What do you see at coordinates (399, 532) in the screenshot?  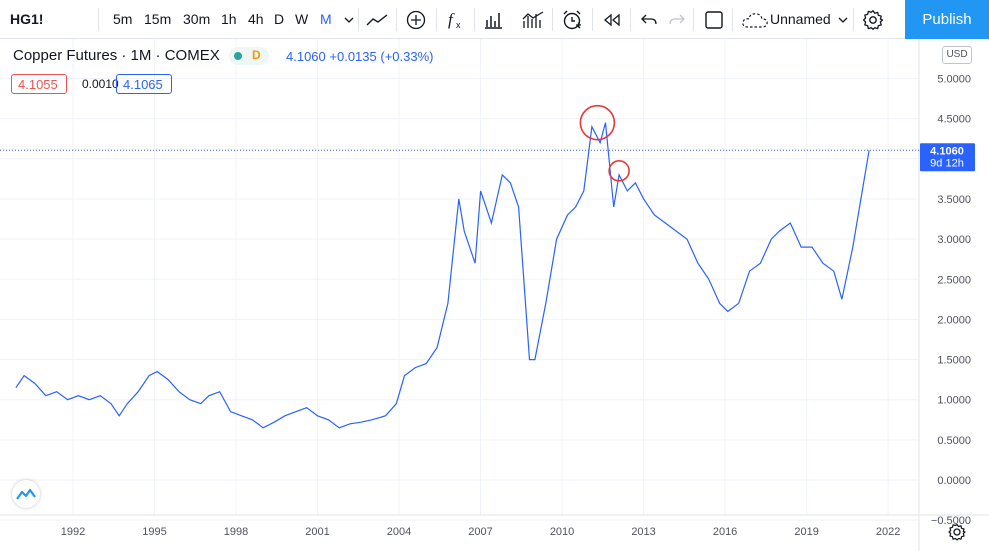 I see `time-tick-label: 2004` at bounding box center [399, 532].